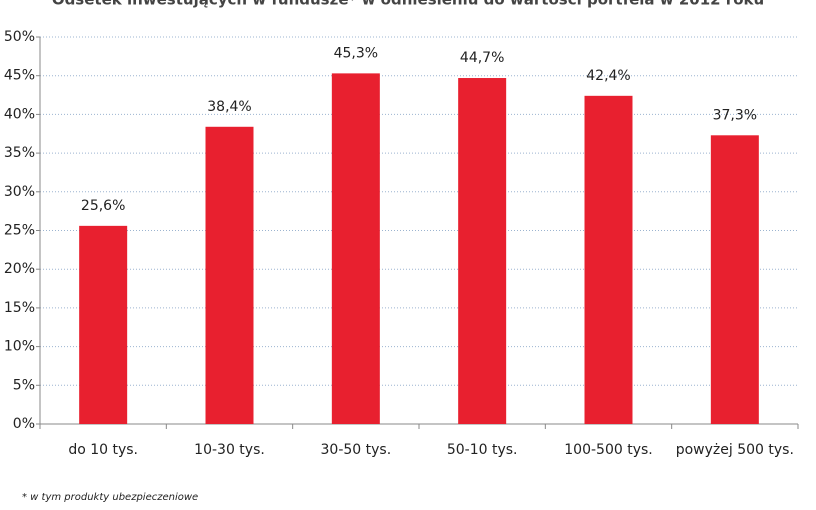 The height and width of the screenshot is (510, 816). Describe the element at coordinates (24, 424) in the screenshot. I see `y-tick-label: 0%` at that location.